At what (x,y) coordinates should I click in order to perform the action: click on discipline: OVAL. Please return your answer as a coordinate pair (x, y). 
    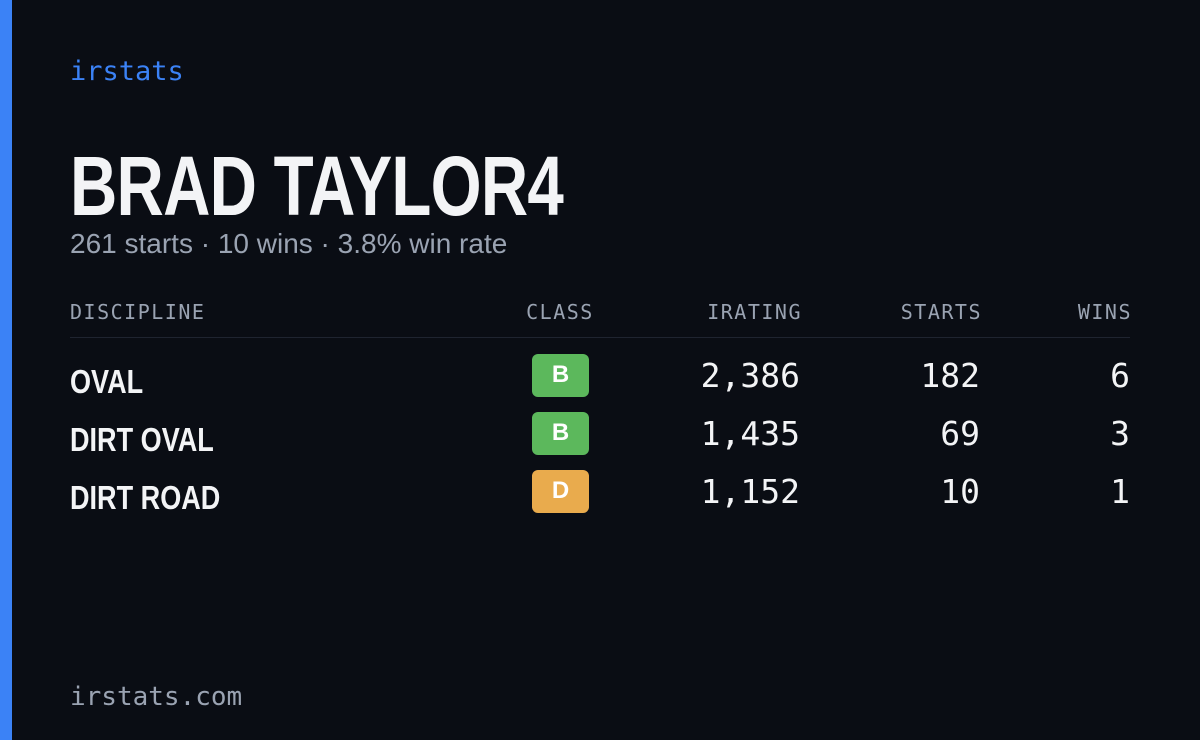
    Looking at the image, I should click on (107, 381).